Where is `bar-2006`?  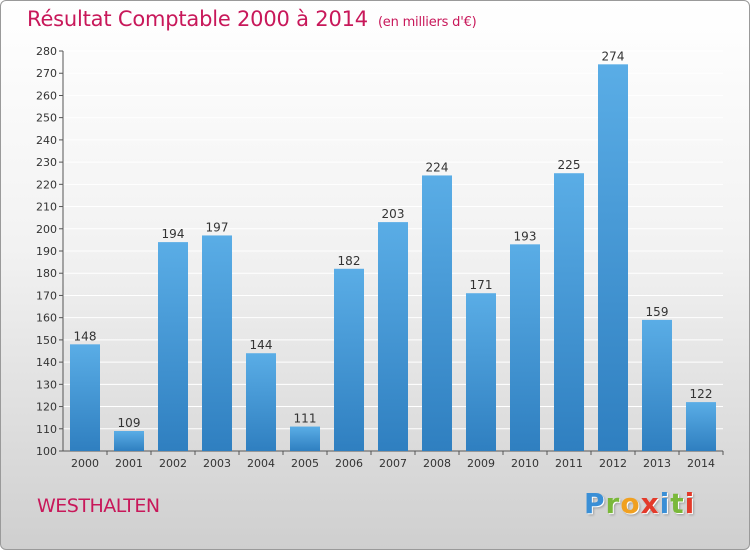 bar-2006 is located at coordinates (349, 359).